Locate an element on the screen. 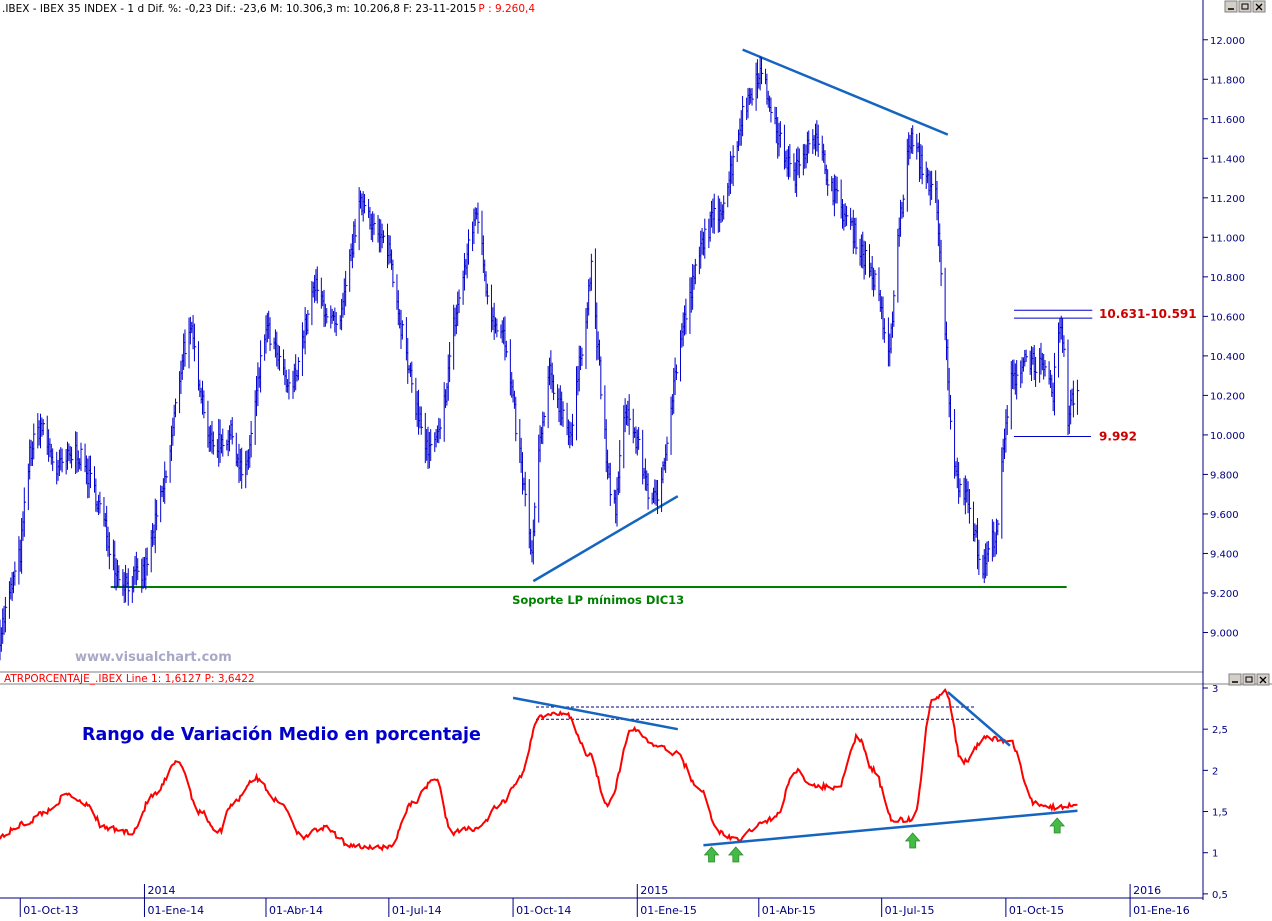 The image size is (1272, 921). atr-arrows is located at coordinates (884, 840).